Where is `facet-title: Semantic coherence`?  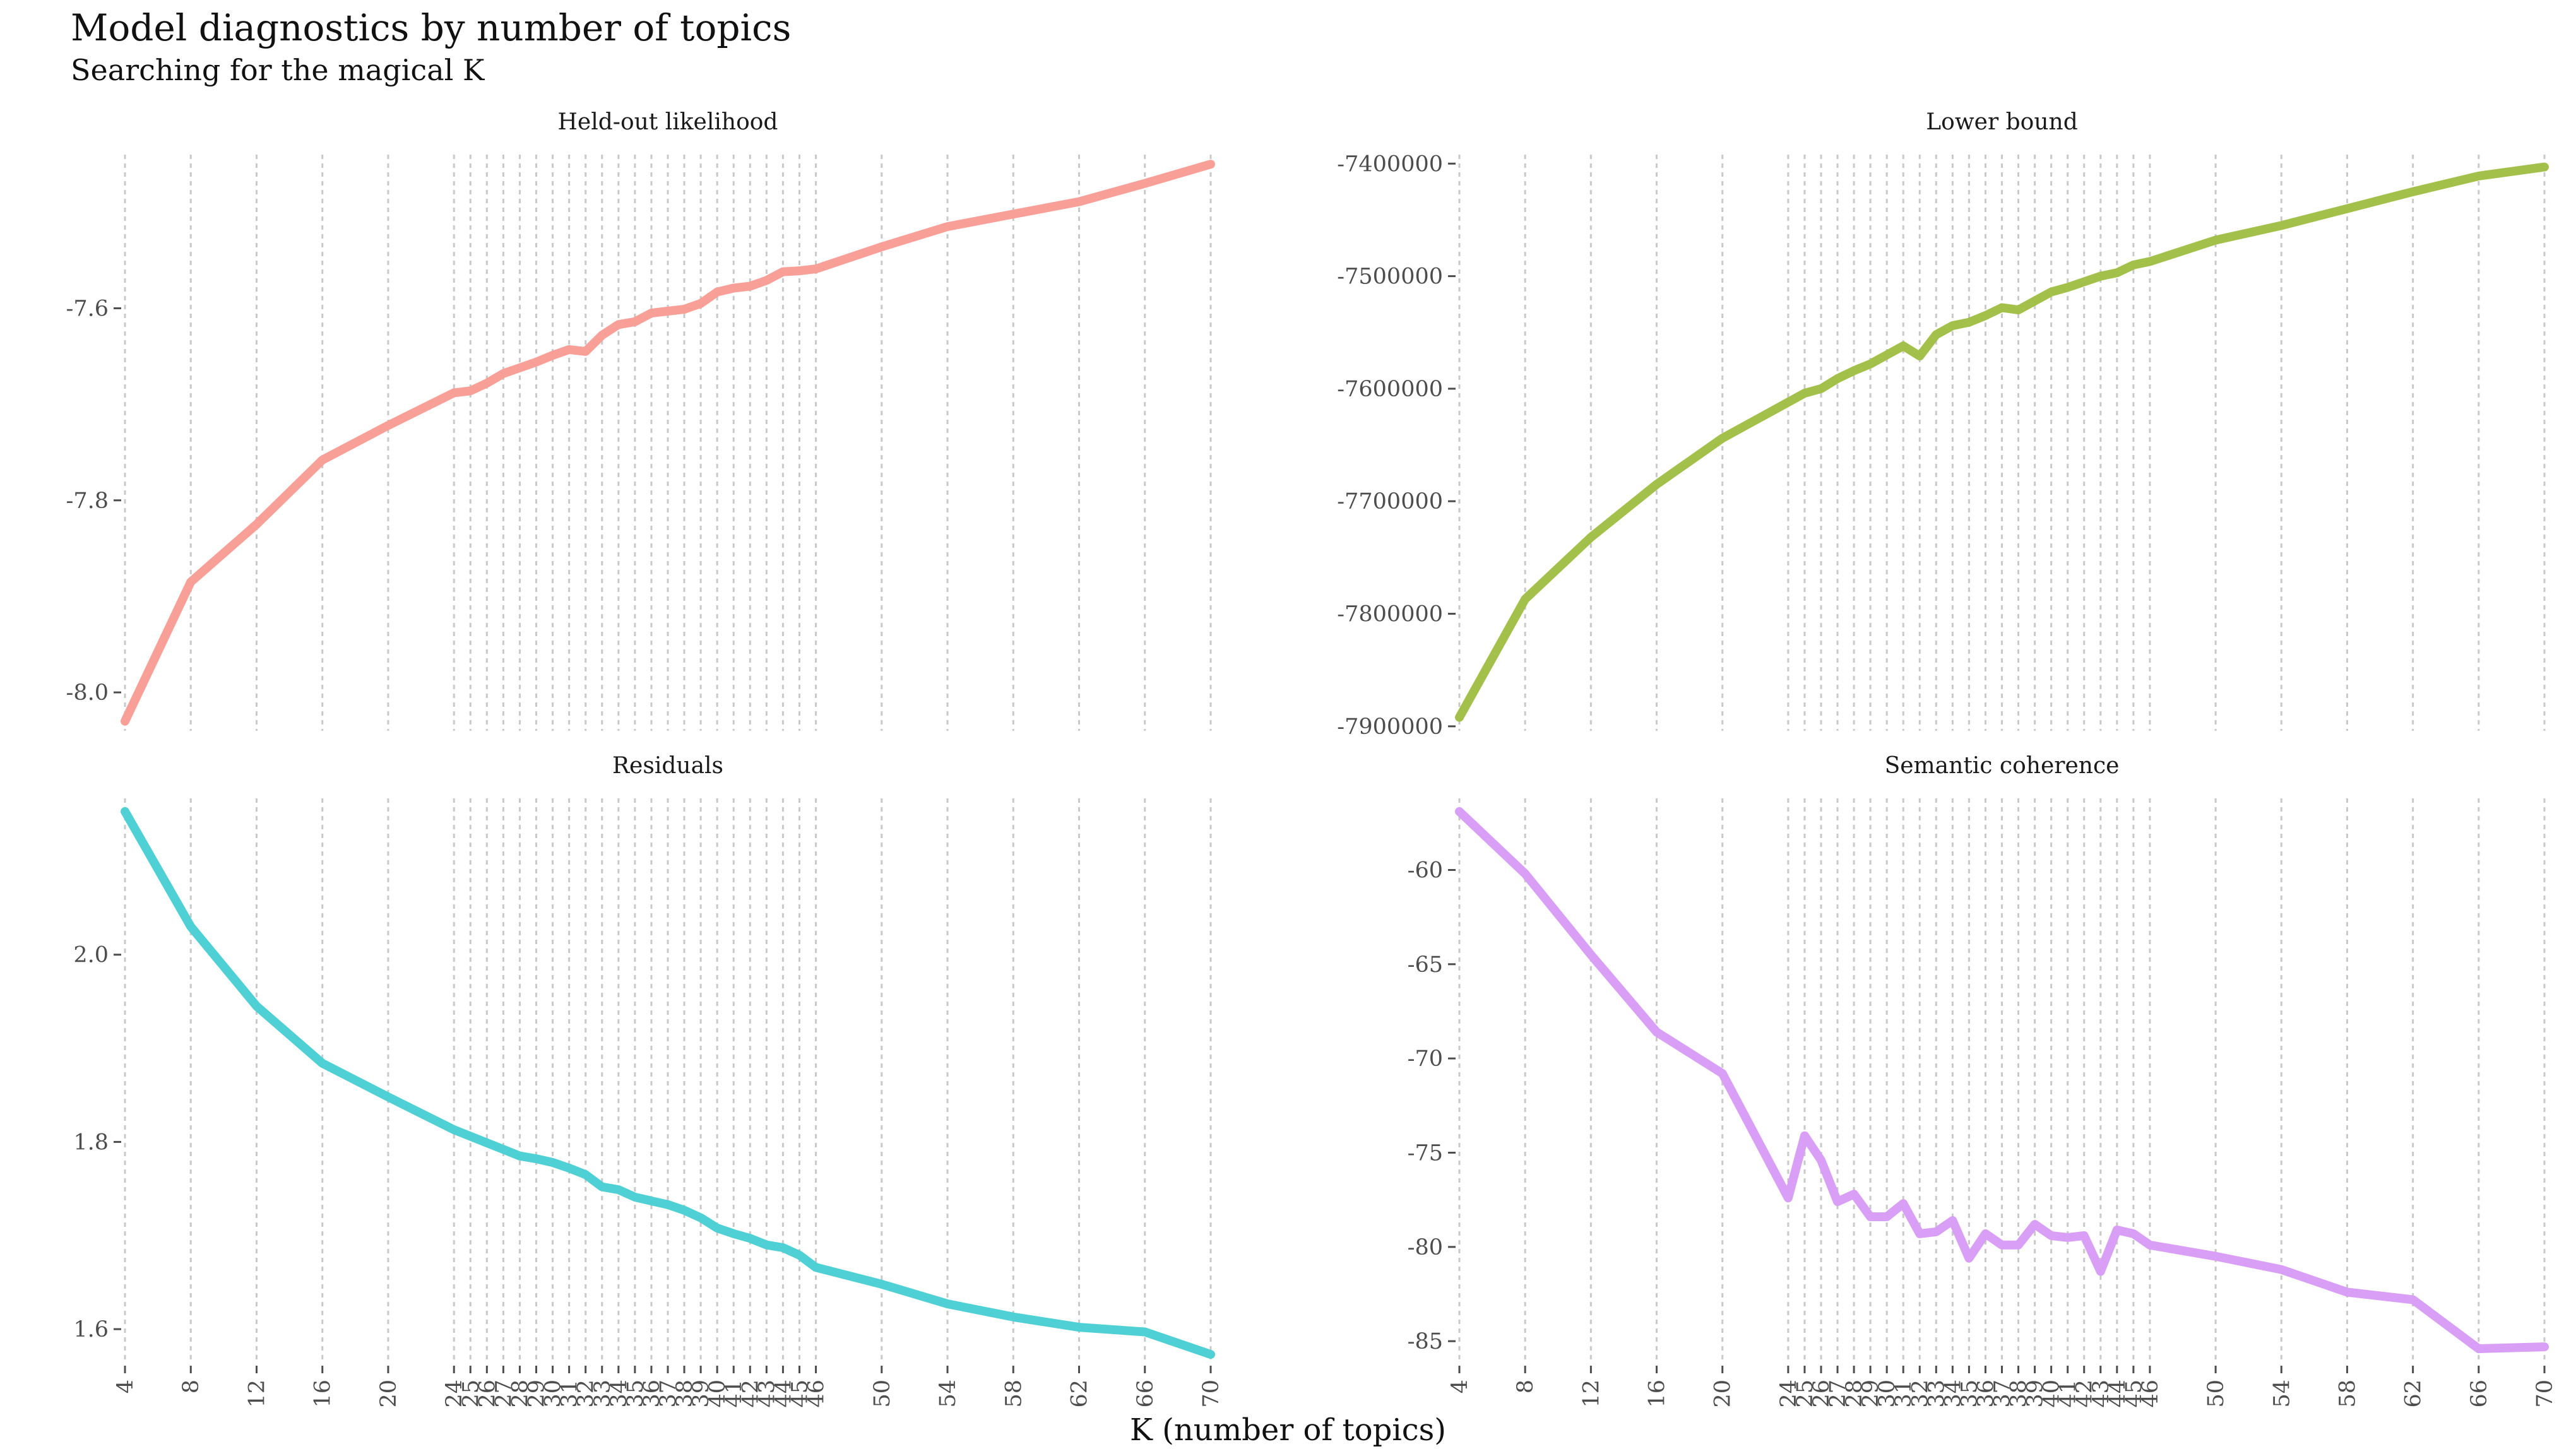 facet-title: Semantic coherence is located at coordinates (2003, 766).